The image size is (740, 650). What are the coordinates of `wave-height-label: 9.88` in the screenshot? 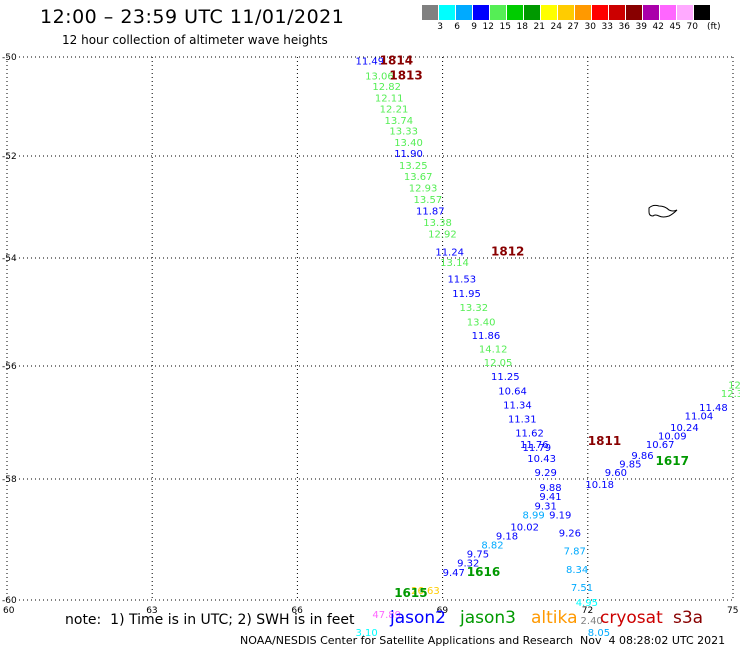 It's located at (550, 488).